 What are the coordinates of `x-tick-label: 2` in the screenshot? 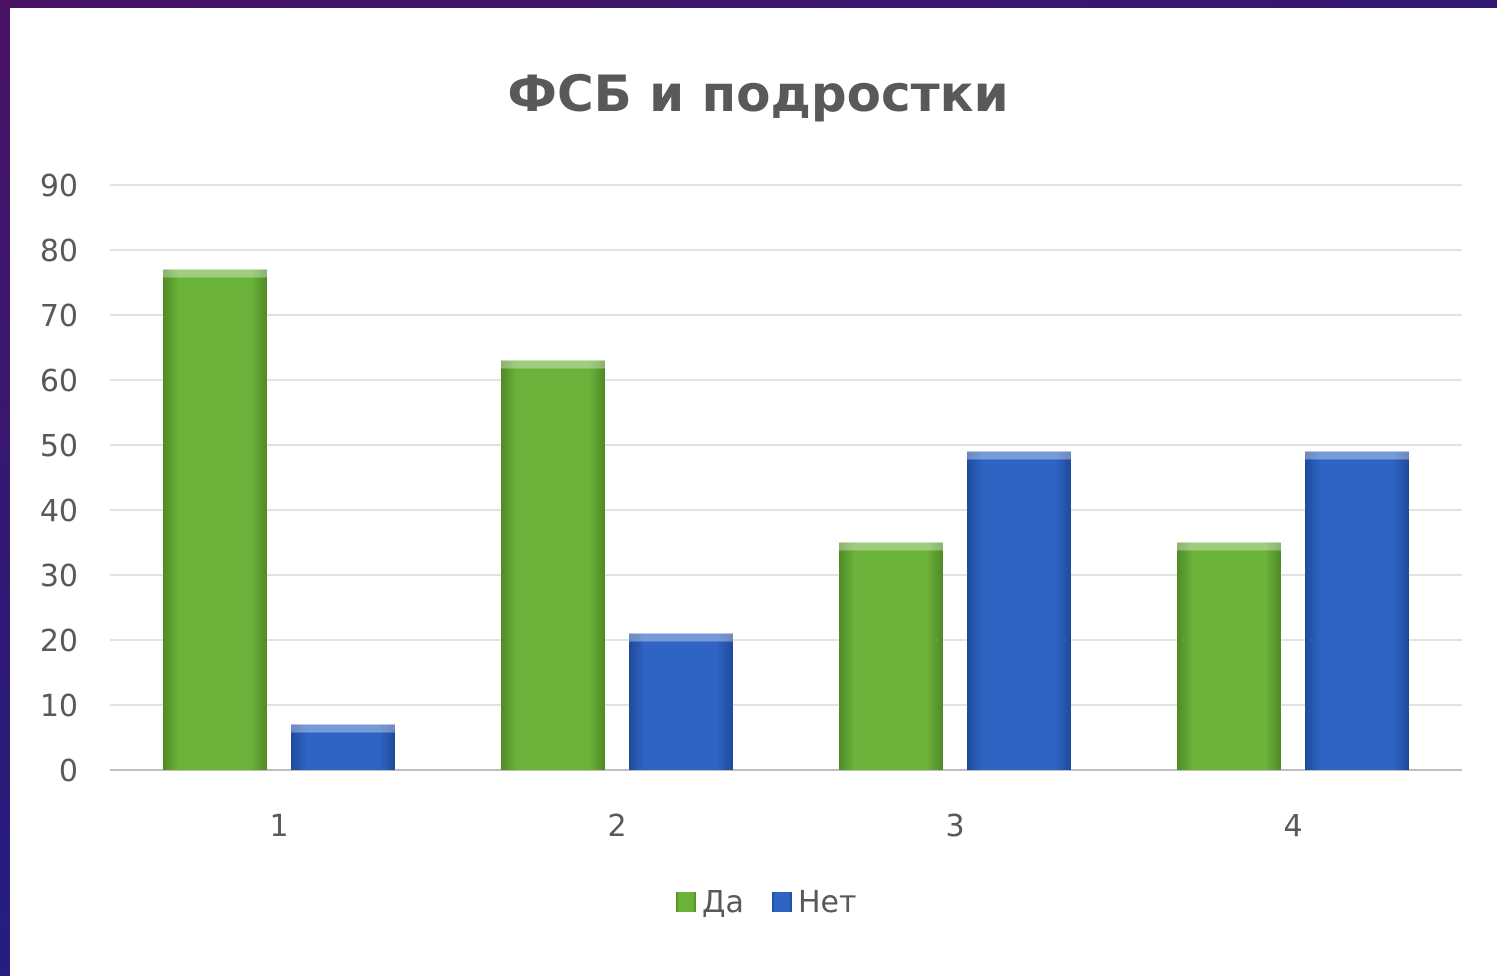 It's located at (616, 826).